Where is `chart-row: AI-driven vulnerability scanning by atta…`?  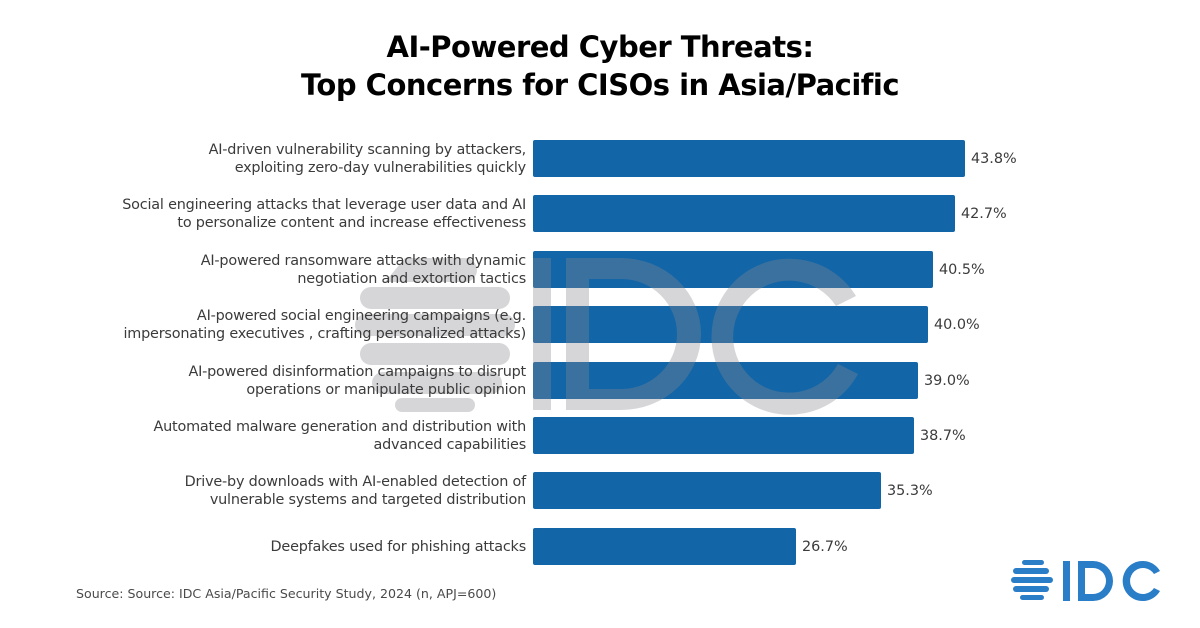 chart-row: AI-driven vulnerability scanning by atta… is located at coordinates (600, 159).